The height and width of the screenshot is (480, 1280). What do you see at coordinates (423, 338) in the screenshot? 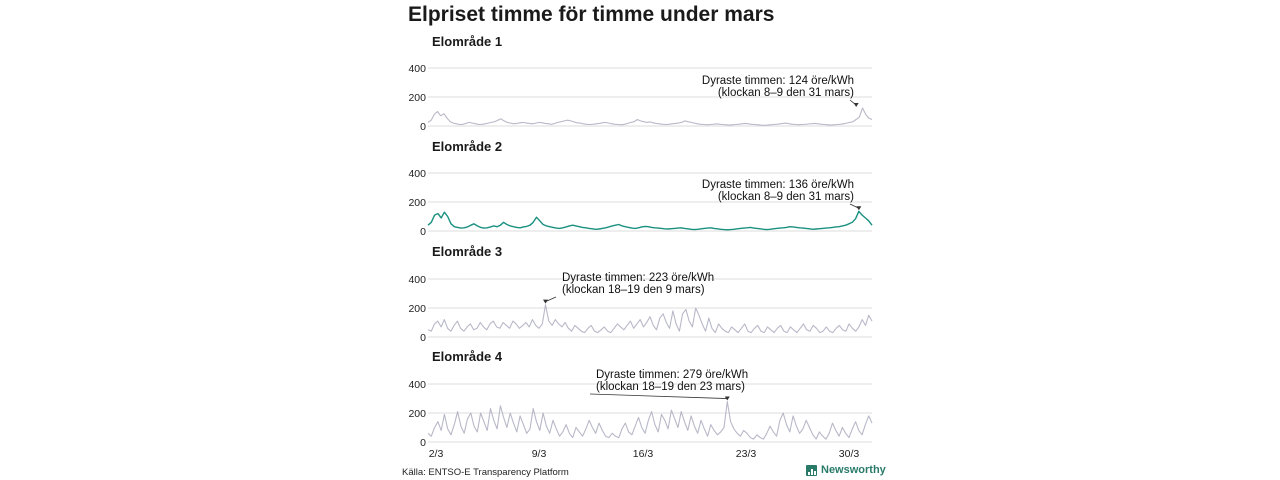
I see `y-tick-label-3-0: 0` at bounding box center [423, 338].